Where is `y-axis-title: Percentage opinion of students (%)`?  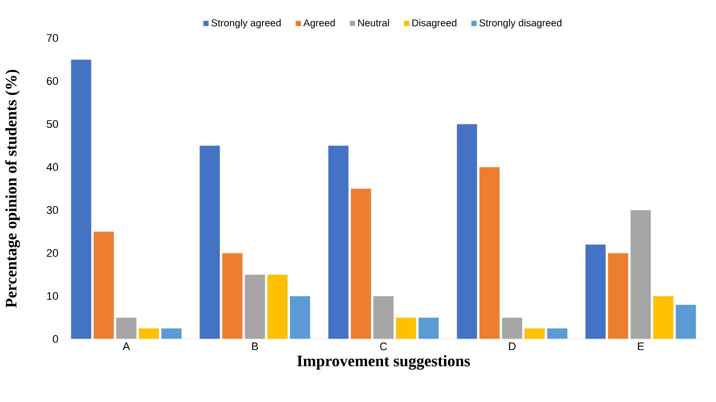
y-axis-title: Percentage opinion of students (%) is located at coordinates (12, 189).